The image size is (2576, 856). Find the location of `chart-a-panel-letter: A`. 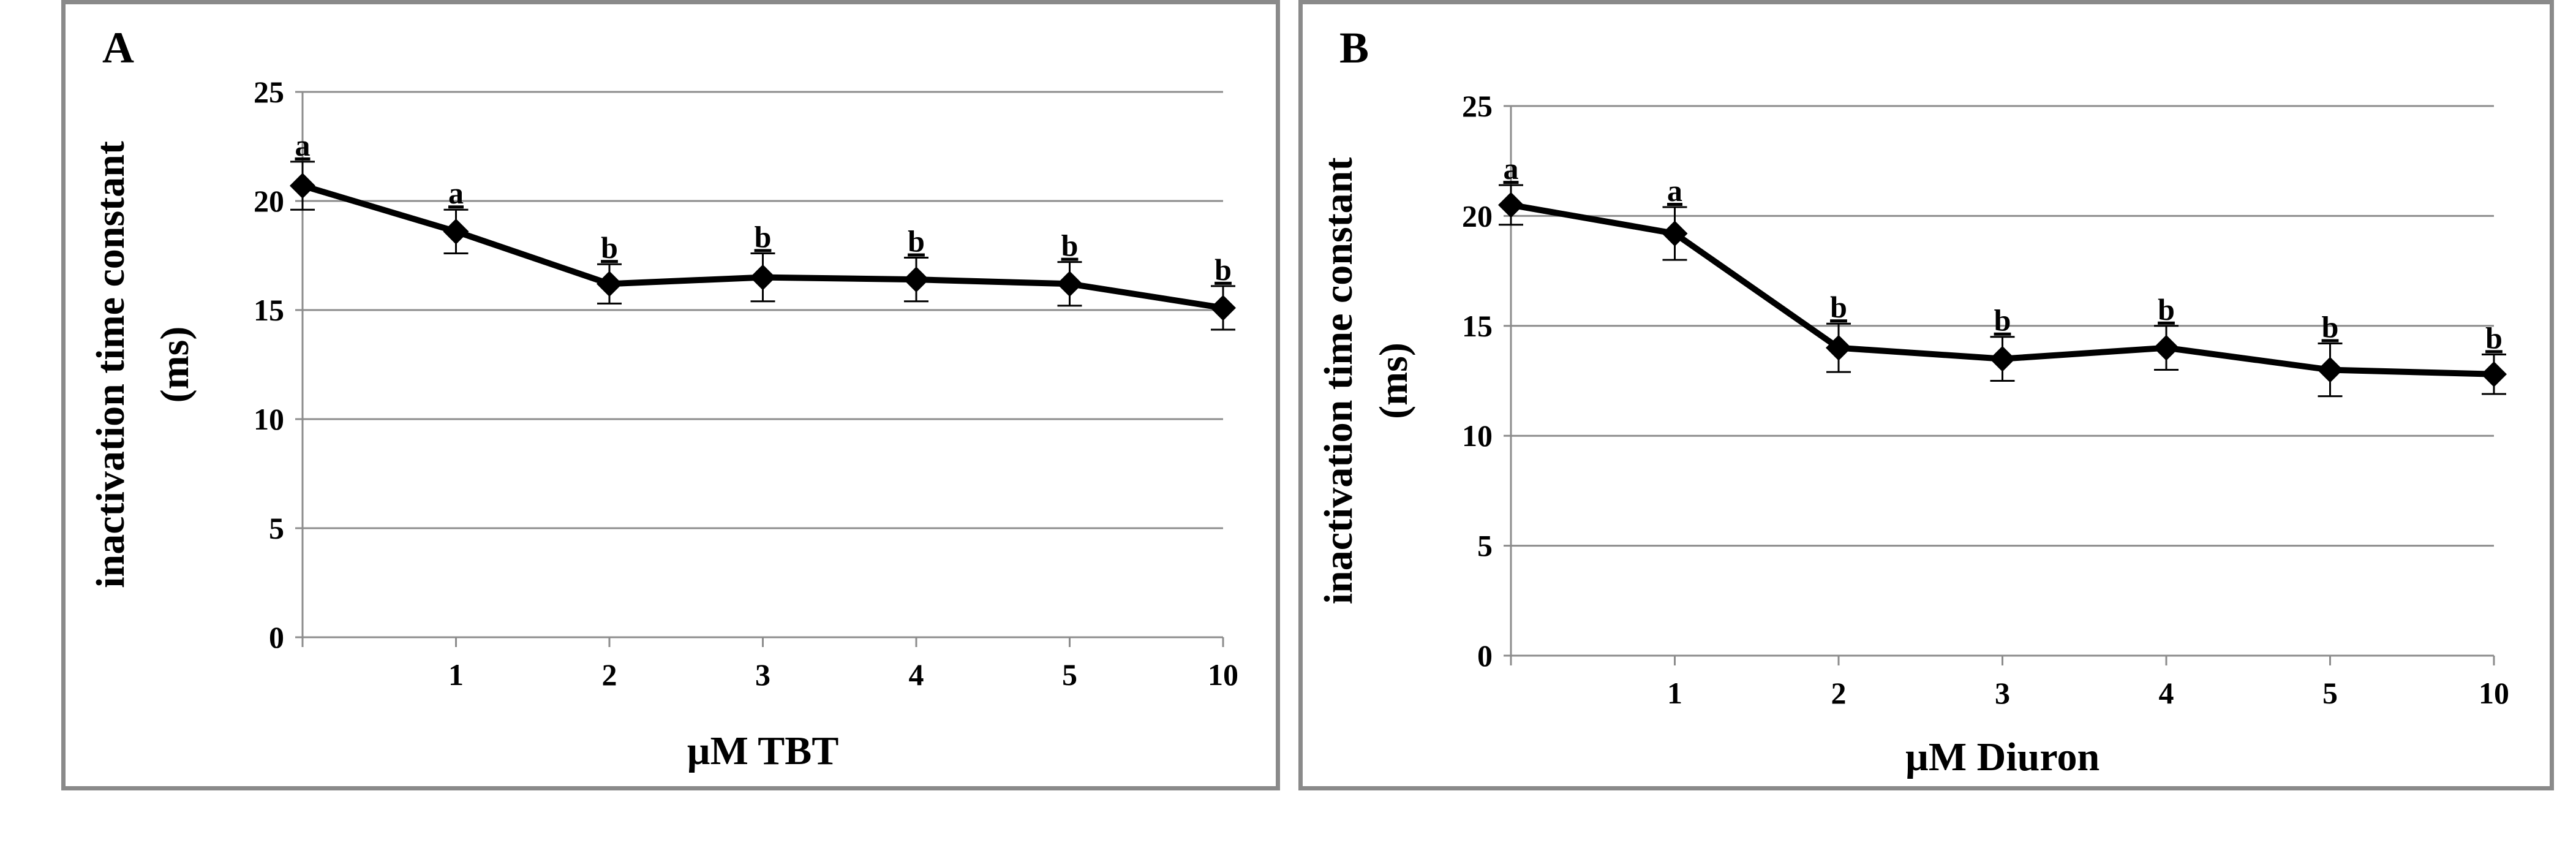

chart-a-panel-letter: A is located at coordinates (118, 48).